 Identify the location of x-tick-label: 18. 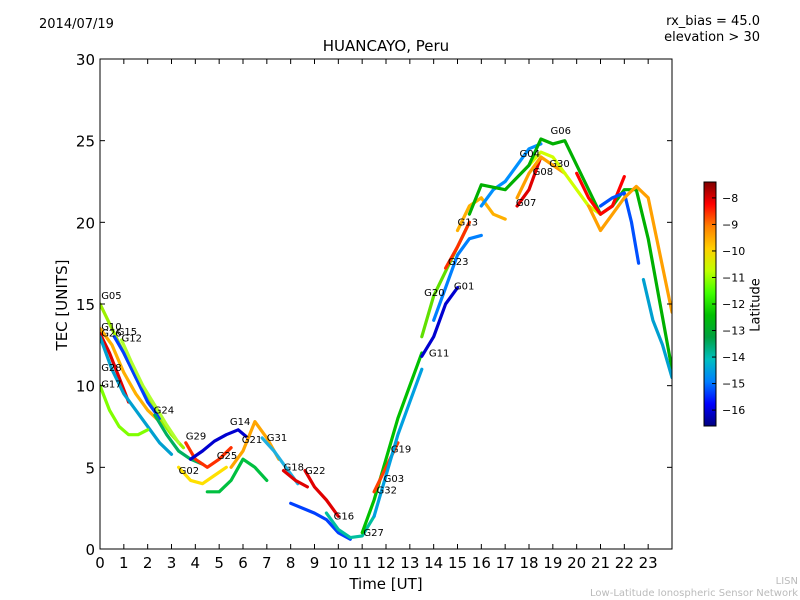
(528, 563).